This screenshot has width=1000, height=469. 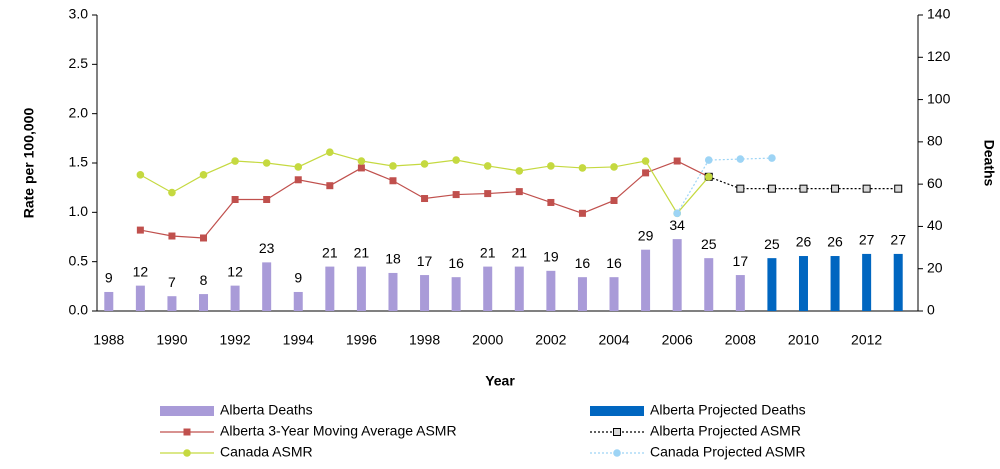 I want to click on x-tick-label: 2002, so click(x=550, y=340).